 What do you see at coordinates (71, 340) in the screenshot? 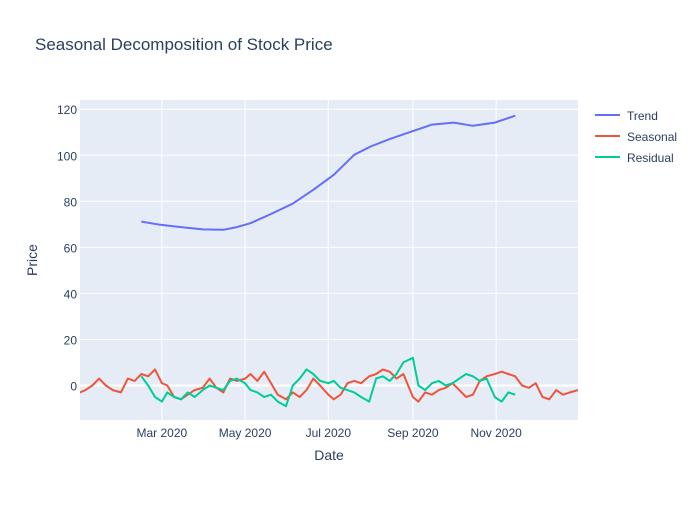
I see `y-tick-label: 20` at bounding box center [71, 340].